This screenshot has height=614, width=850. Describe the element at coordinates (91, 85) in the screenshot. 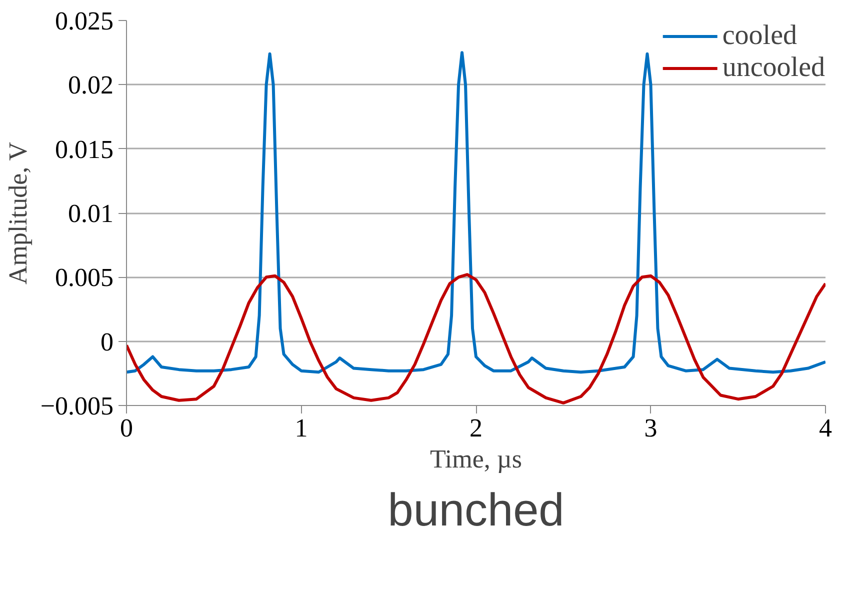

I see `y-tick-label: 0.02` at that location.